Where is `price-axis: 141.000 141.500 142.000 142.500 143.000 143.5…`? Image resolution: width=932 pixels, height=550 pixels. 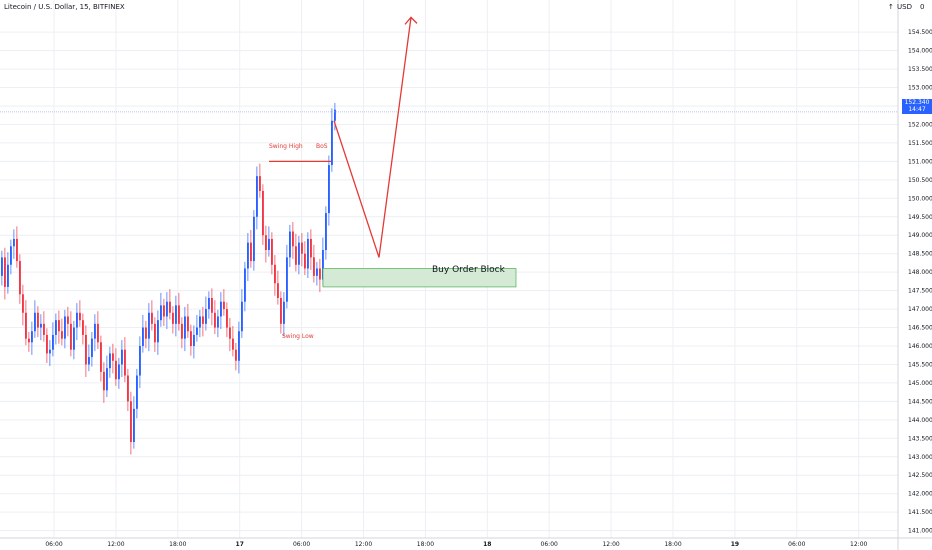
price-axis: 141.000 141.500 142.000 142.500 143.000 143.5… is located at coordinates (914, 275).